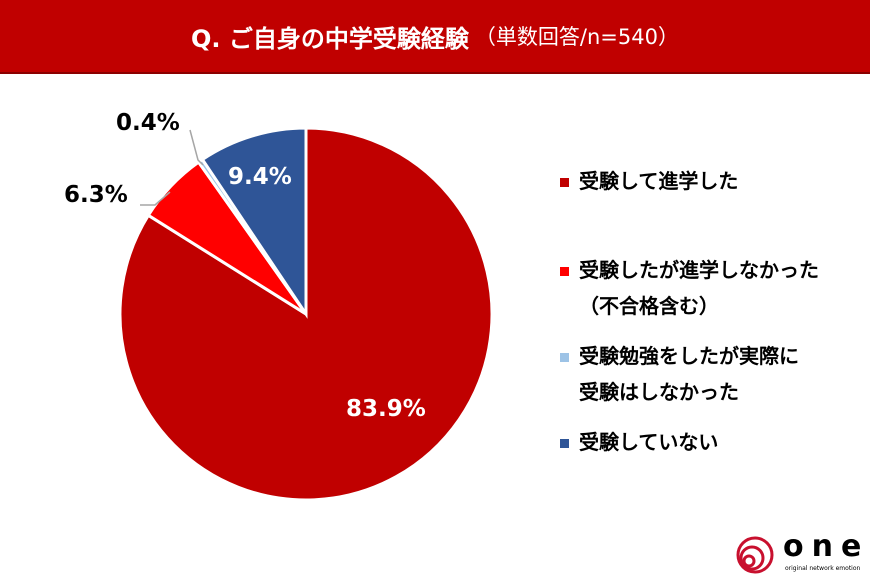 Image resolution: width=870 pixels, height=579 pixels. I want to click on legend-text: 受験して進学した, so click(659, 181).